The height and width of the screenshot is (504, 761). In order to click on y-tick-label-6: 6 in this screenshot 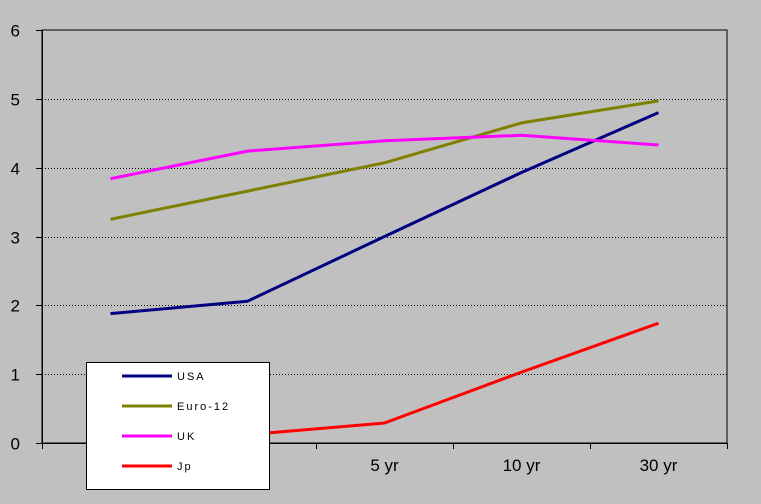, I will do `click(15, 31)`.